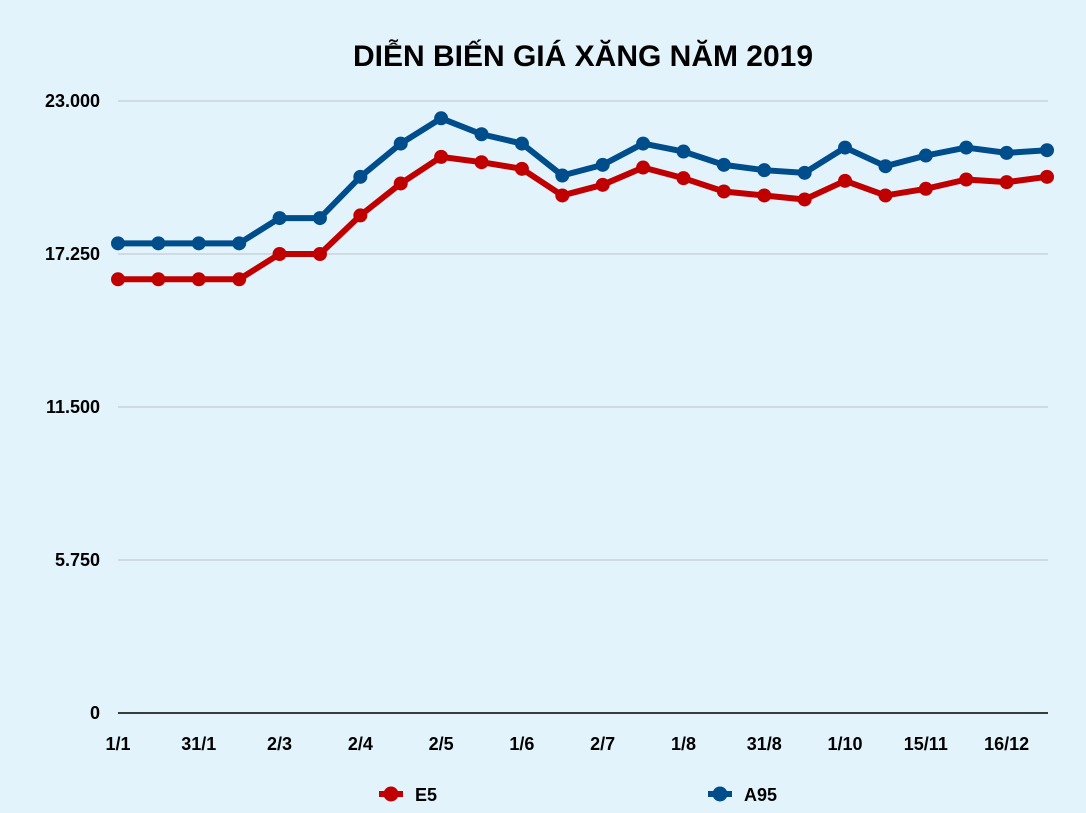 This screenshot has height=813, width=1086. What do you see at coordinates (926, 744) in the screenshot?
I see `x-tick-label: 15/11` at bounding box center [926, 744].